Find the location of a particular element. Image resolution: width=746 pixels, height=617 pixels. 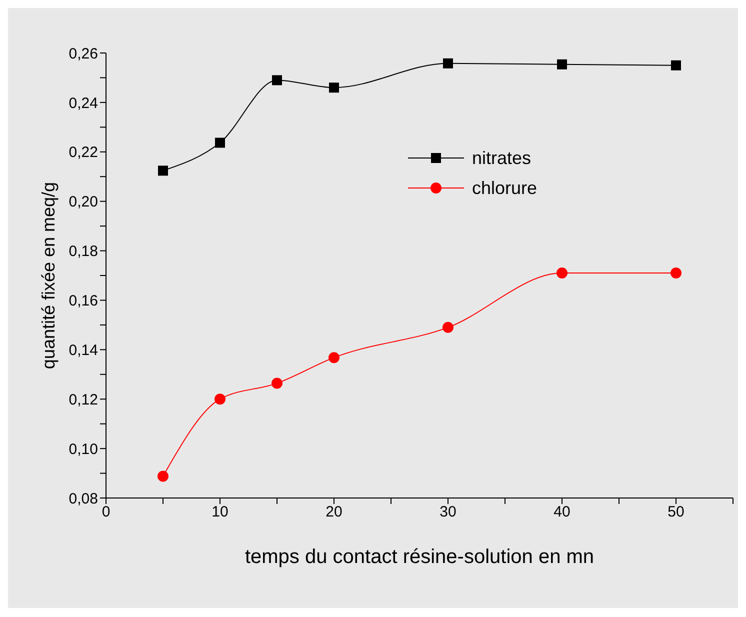

x-axis-title: temps du contact résine-solution en mn is located at coordinates (419, 557).